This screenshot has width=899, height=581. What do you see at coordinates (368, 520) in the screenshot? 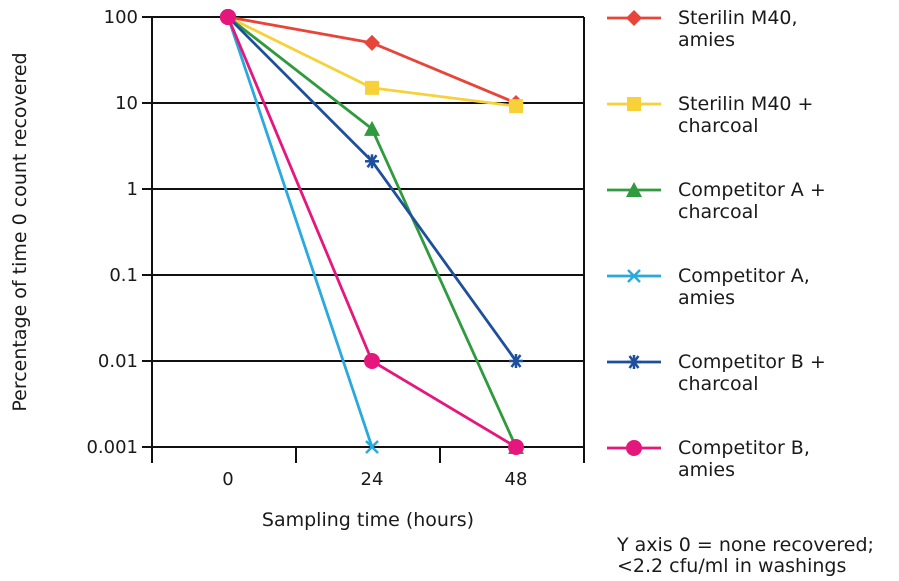
I see `x-axis-label: Sampling time (hours)` at bounding box center [368, 520].